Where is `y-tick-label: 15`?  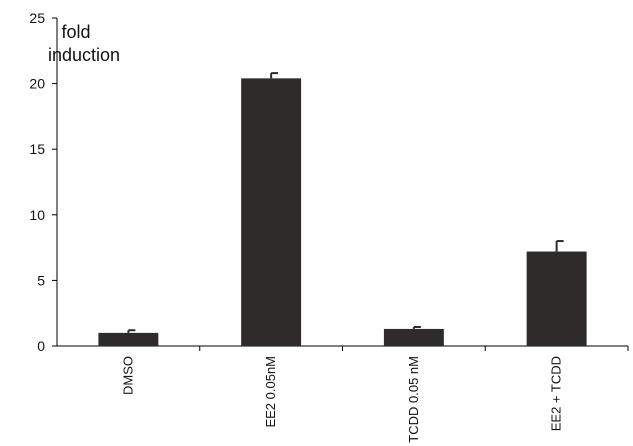
y-tick-label: 15 is located at coordinates (37, 149).